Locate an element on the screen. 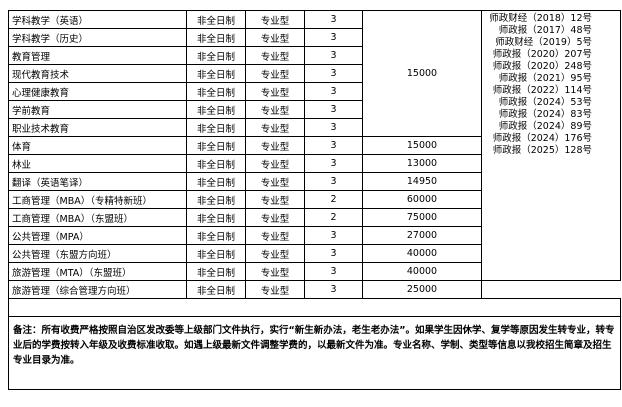  program-name: 职业技术教育 is located at coordinates (97, 127).